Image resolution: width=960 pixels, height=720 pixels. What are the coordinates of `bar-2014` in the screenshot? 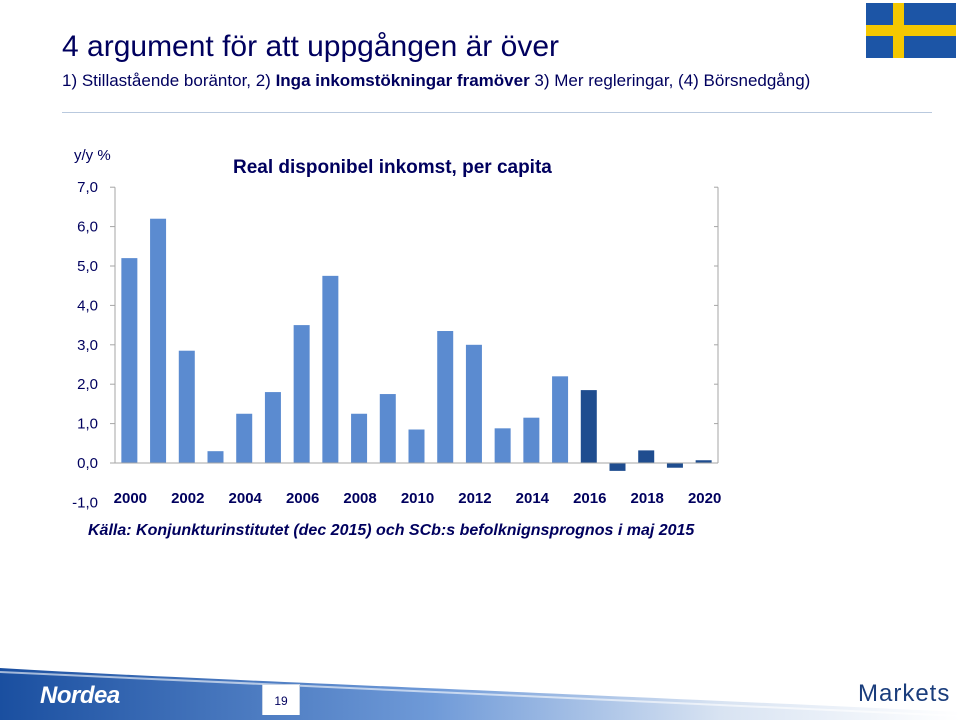 It's located at (531, 440).